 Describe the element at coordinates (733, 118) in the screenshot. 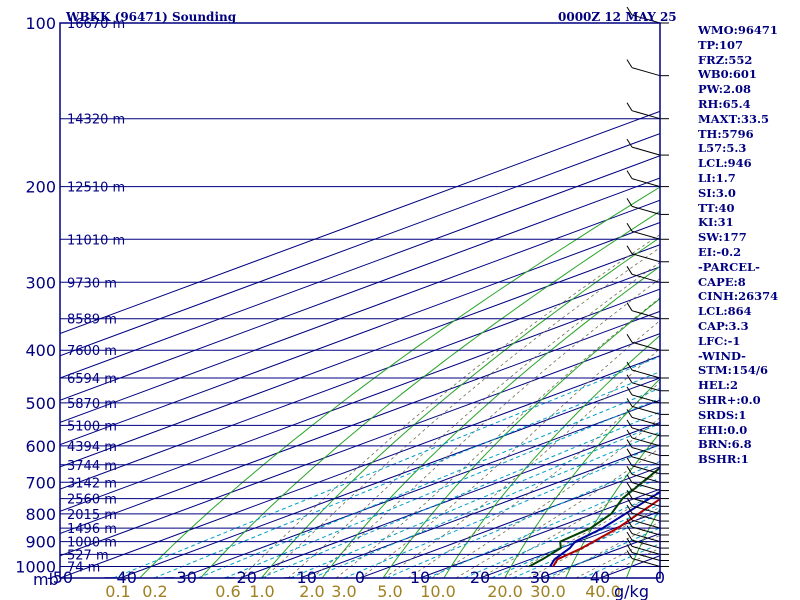

I see `sounding-index-item: MAXT:33.5` at that location.